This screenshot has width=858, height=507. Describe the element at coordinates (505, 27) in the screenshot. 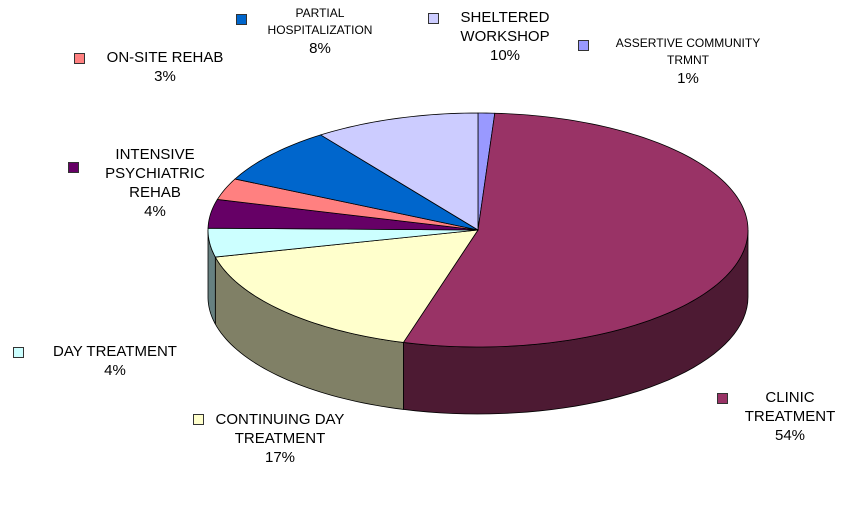

I see `category-label: SHELTERED WORKSHOP` at that location.